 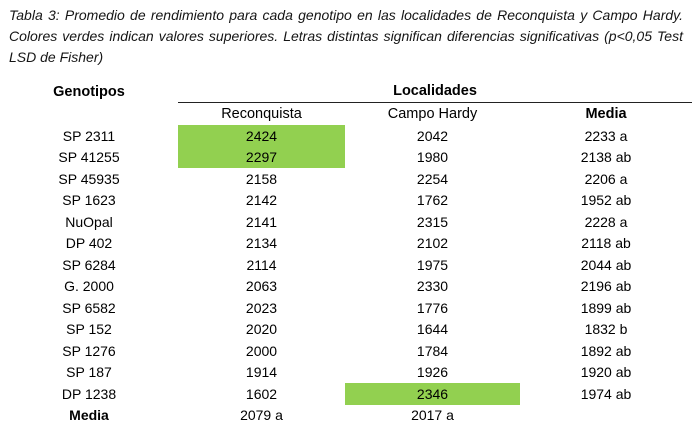 What do you see at coordinates (89, 286) in the screenshot?
I see `cell-genotype: G. 2000` at bounding box center [89, 286].